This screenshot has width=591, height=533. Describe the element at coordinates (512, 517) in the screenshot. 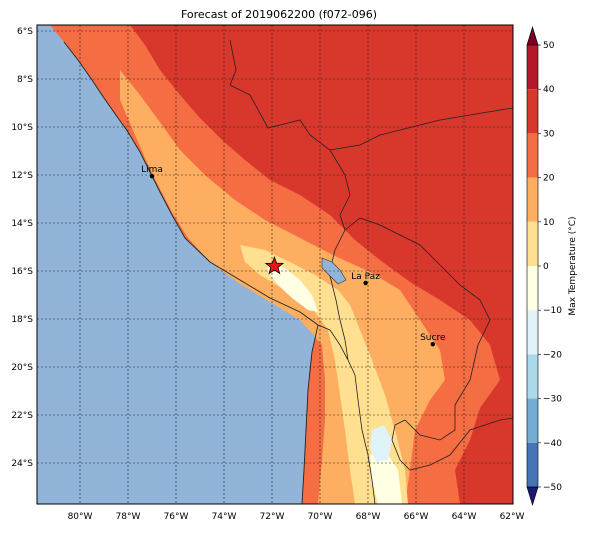

I see `lon-label: 62°W` at that location.